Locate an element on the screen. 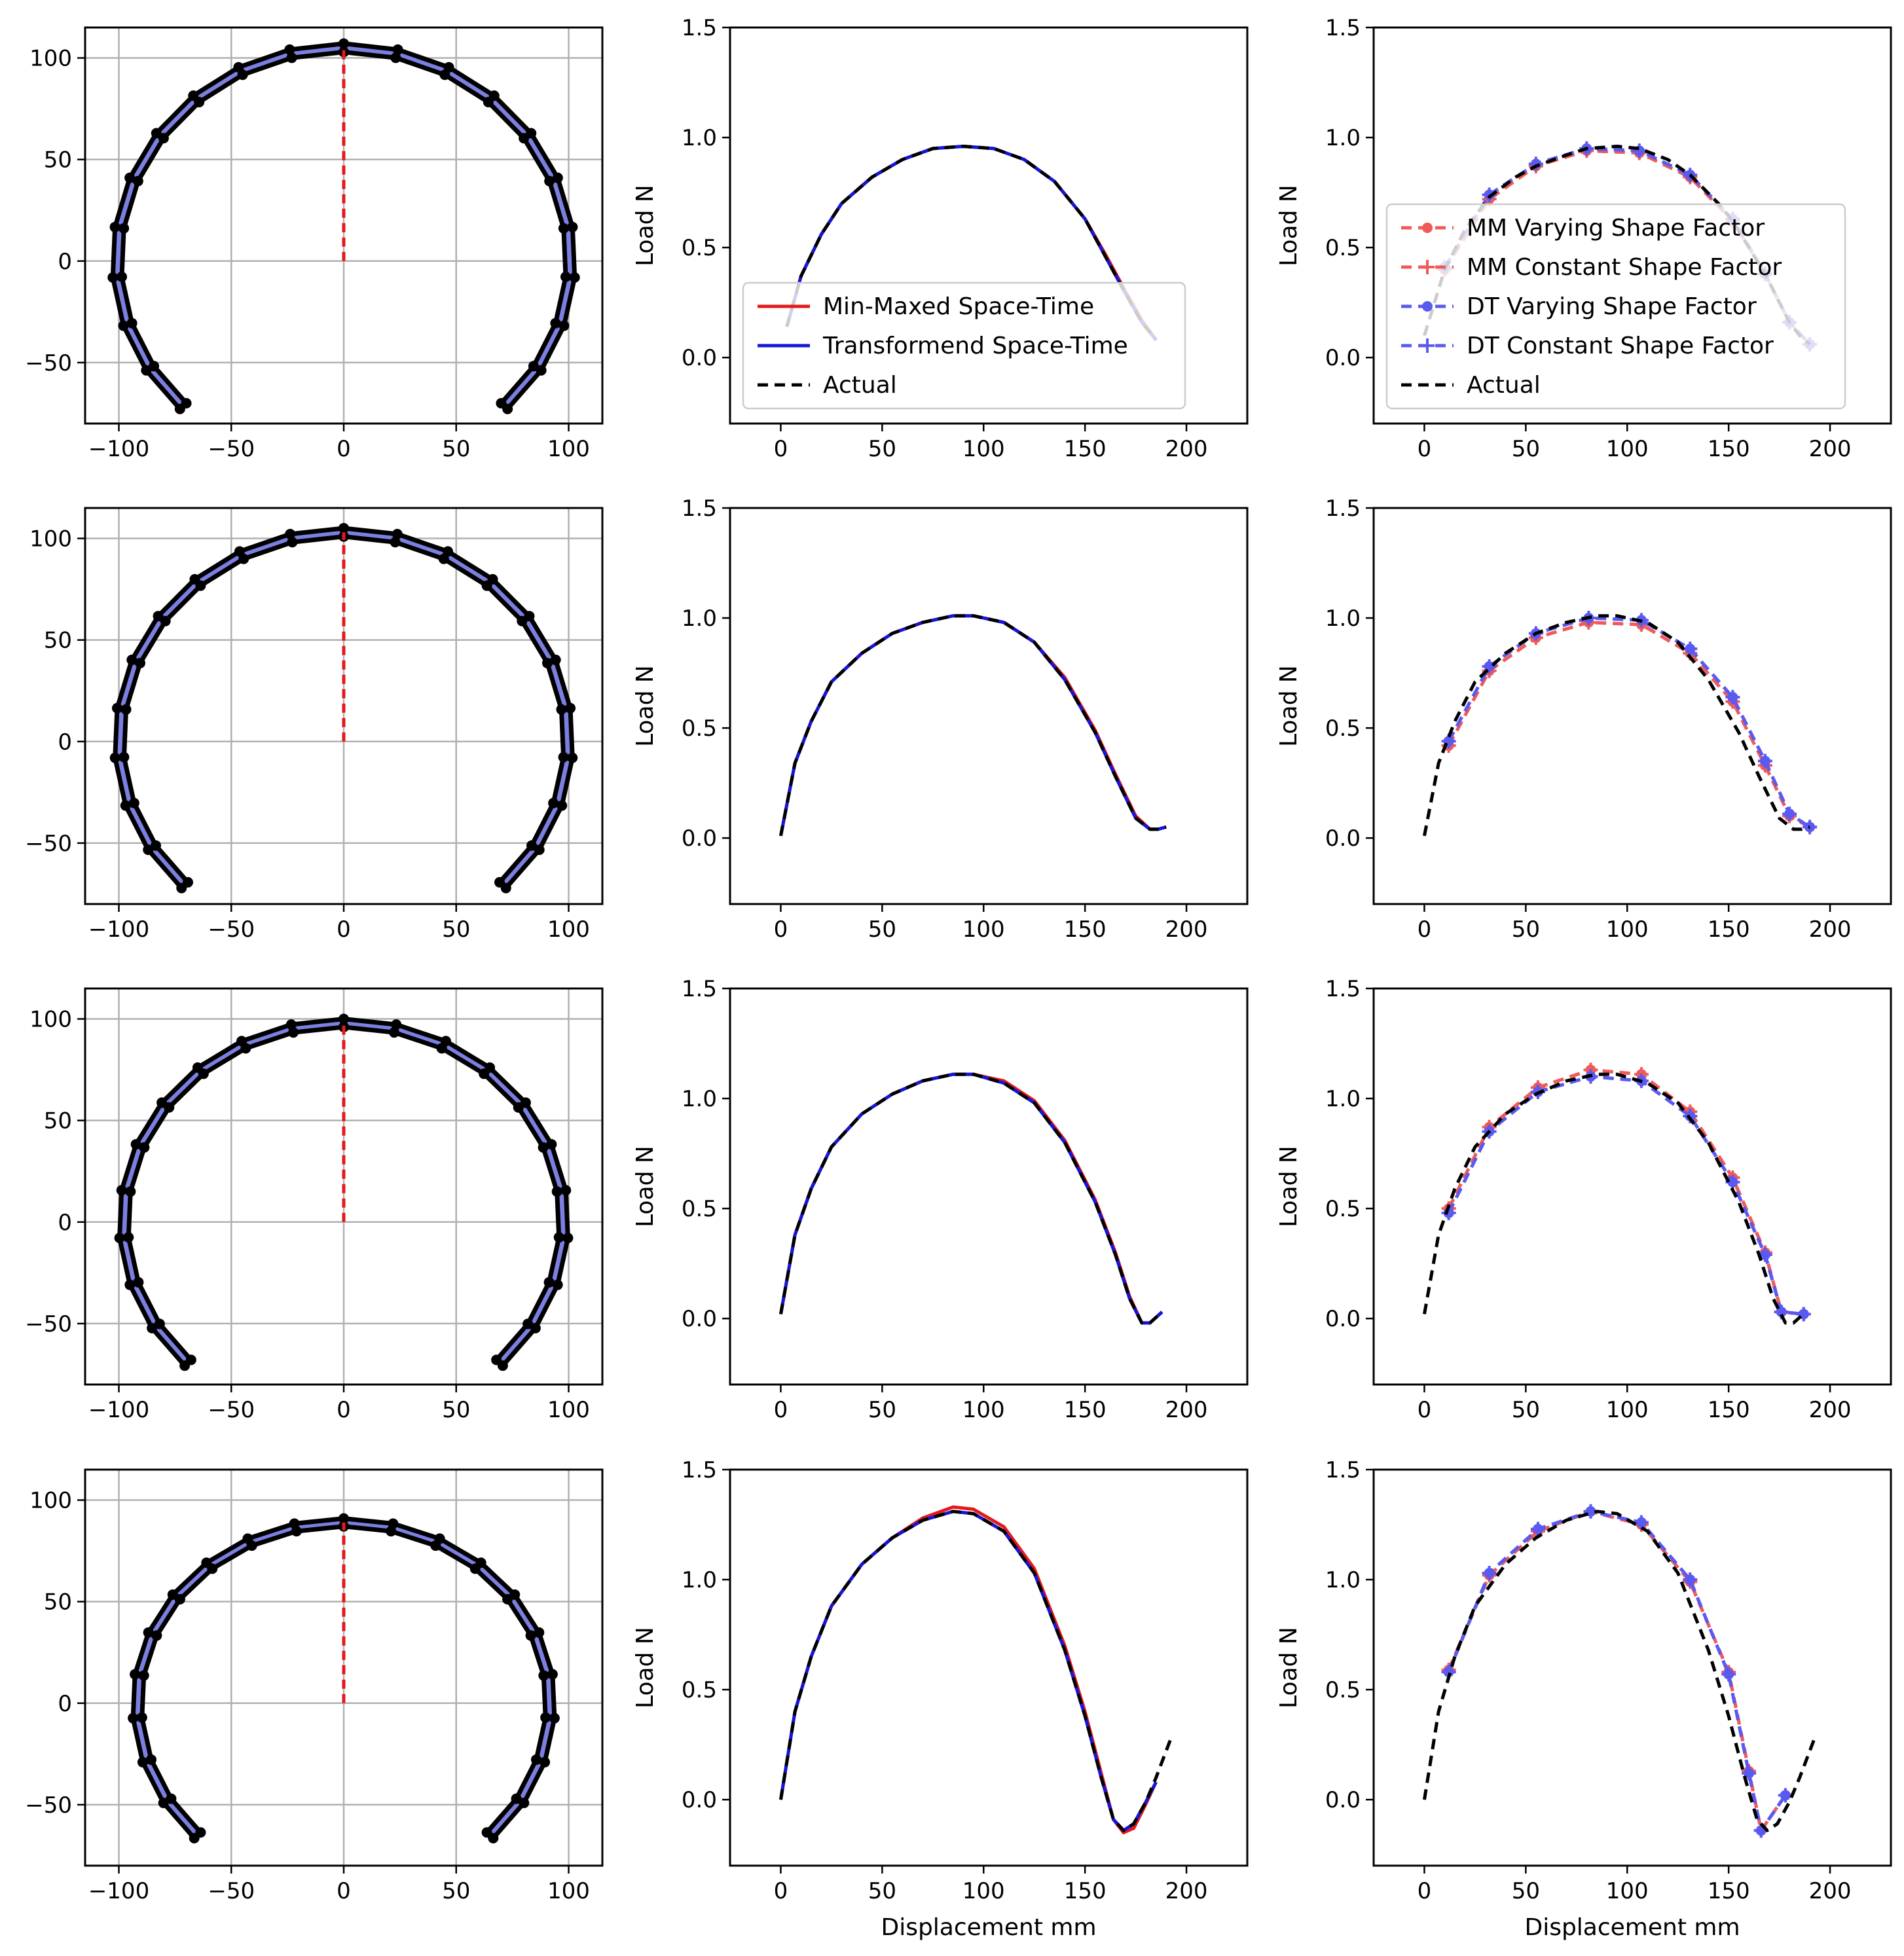 This screenshot has width=1904, height=1956. y-tick-label: 0 is located at coordinates (65, 262).